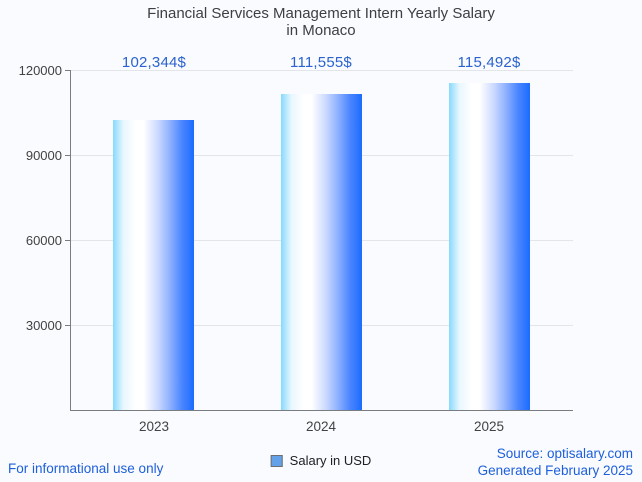 The height and width of the screenshot is (482, 642). I want to click on y-axis-label-60000: 60000, so click(43, 240).